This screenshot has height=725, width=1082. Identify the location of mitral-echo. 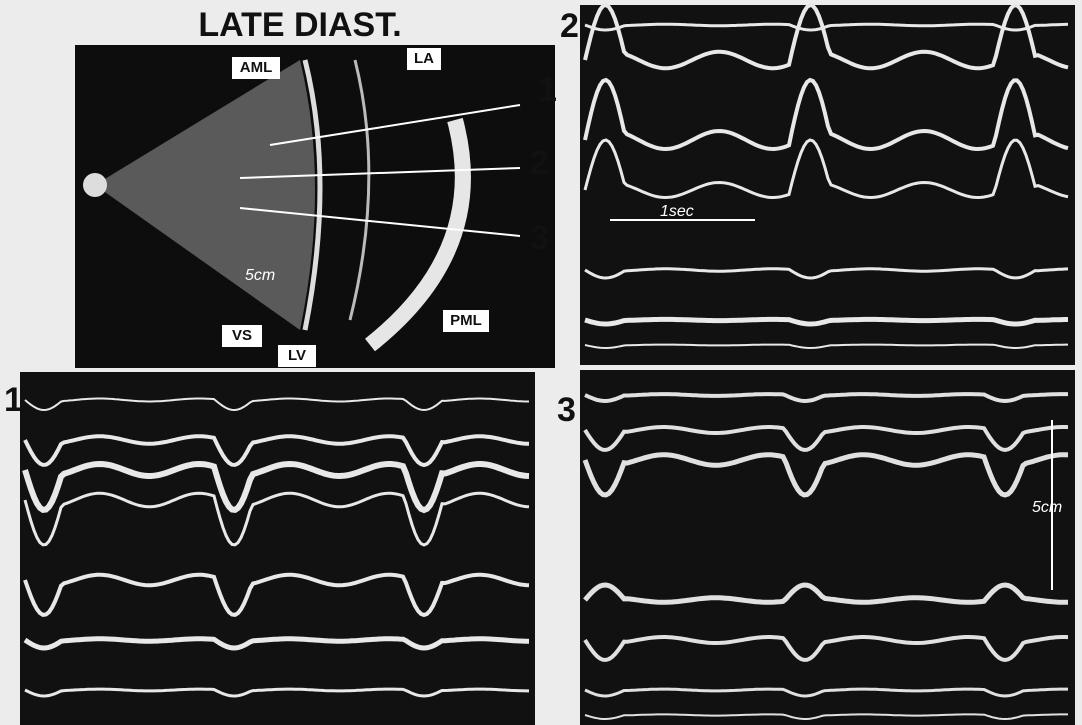
(359, 190).